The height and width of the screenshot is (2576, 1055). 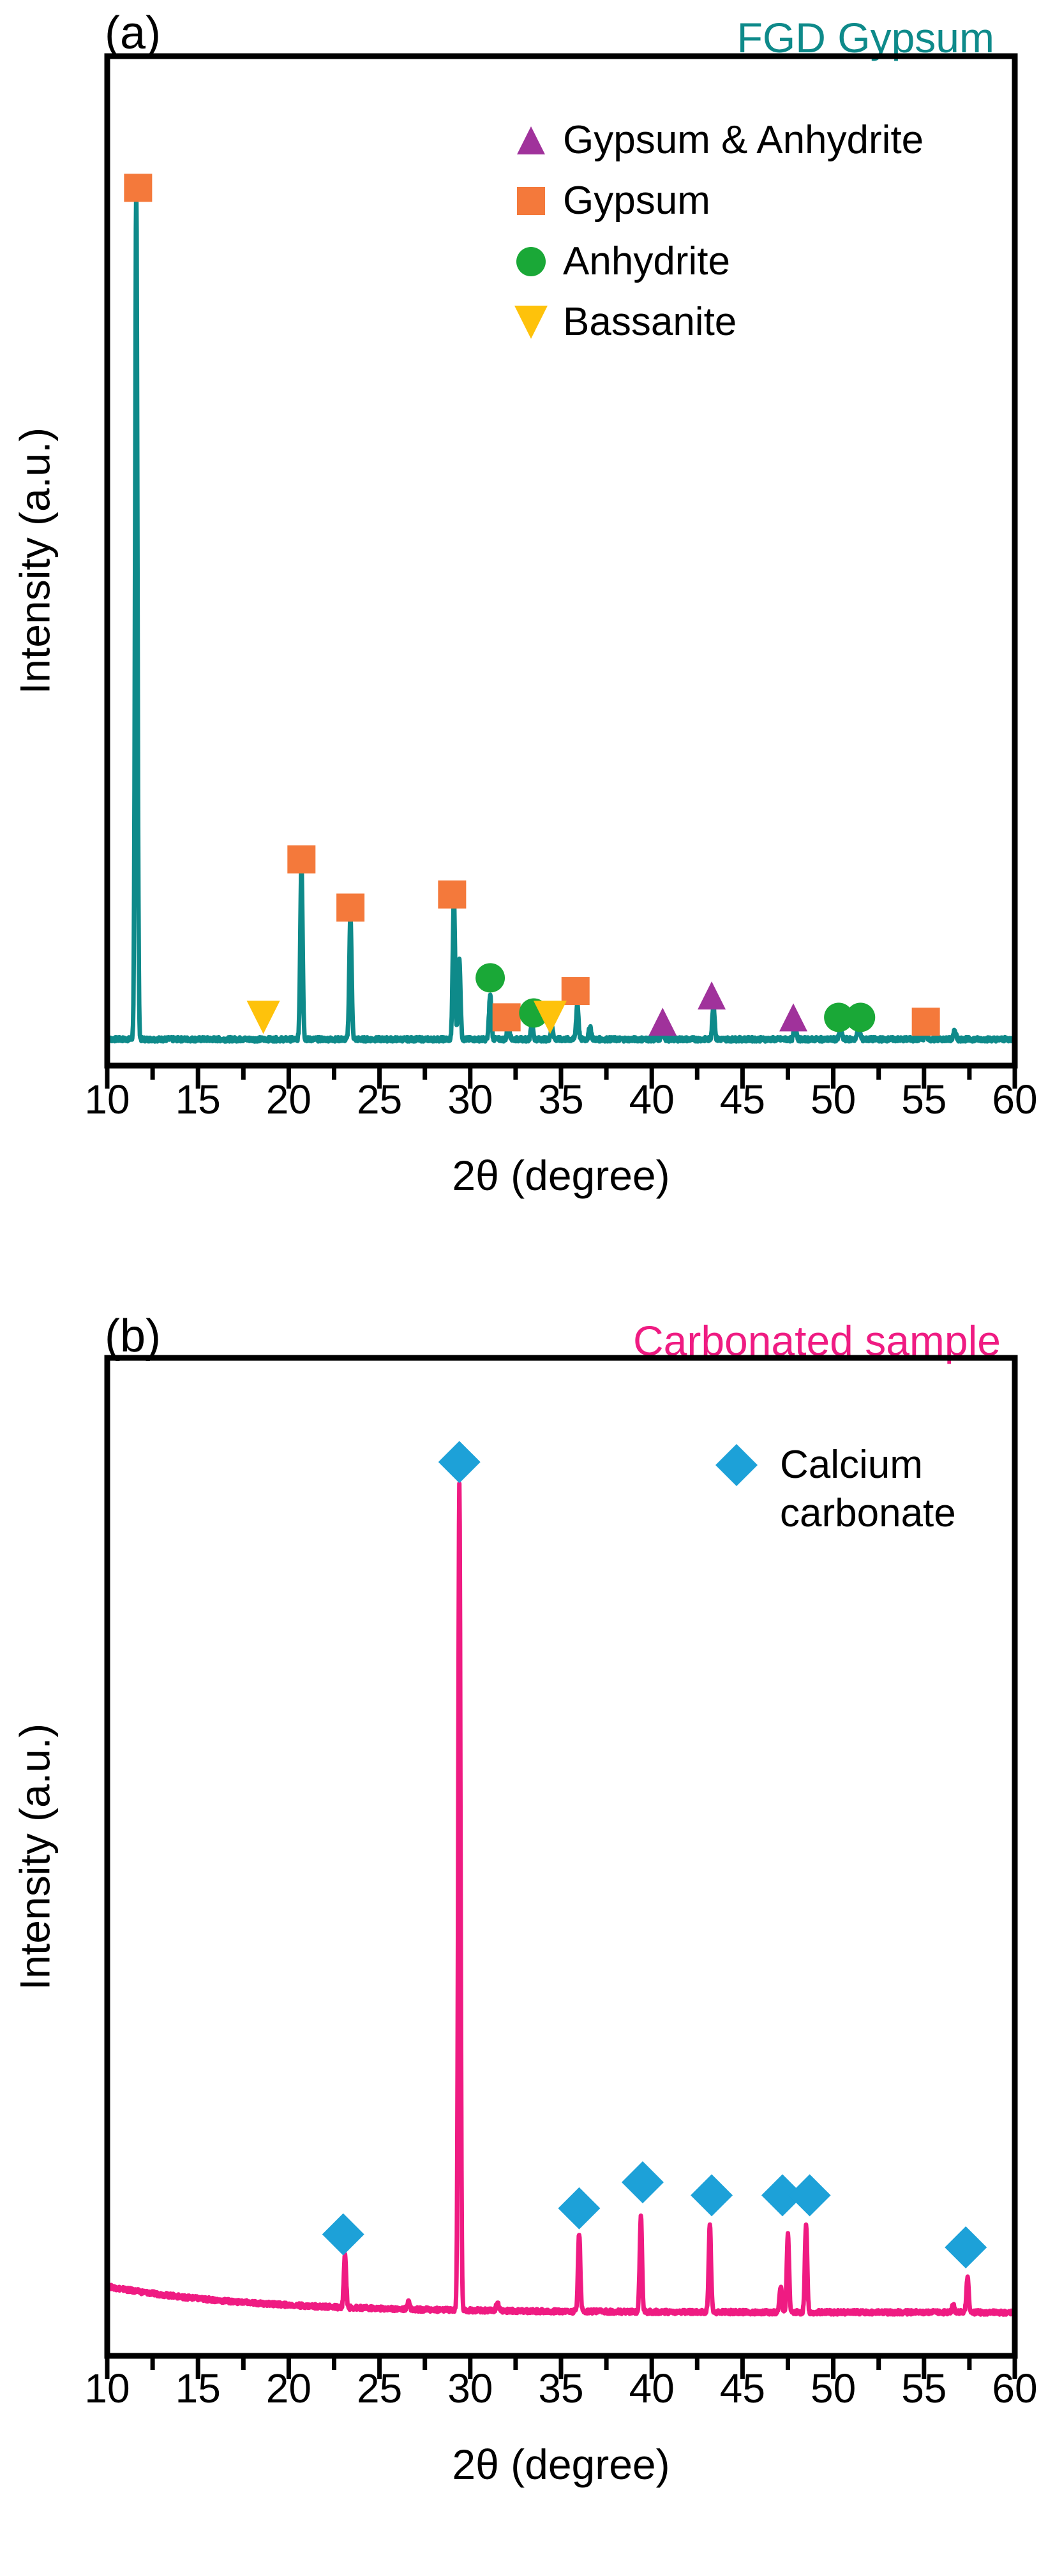 What do you see at coordinates (636, 201) in the screenshot?
I see `legend-label: Gypsum` at bounding box center [636, 201].